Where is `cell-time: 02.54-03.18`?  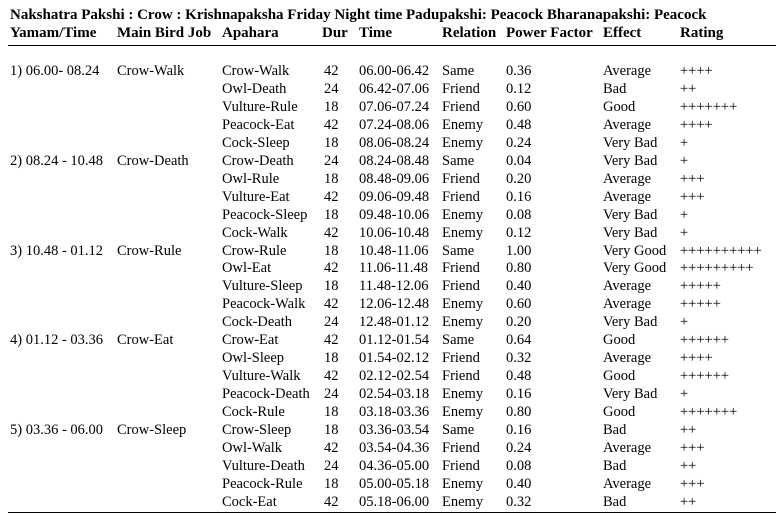
cell-time: 02.54-03.18 is located at coordinates (394, 394).